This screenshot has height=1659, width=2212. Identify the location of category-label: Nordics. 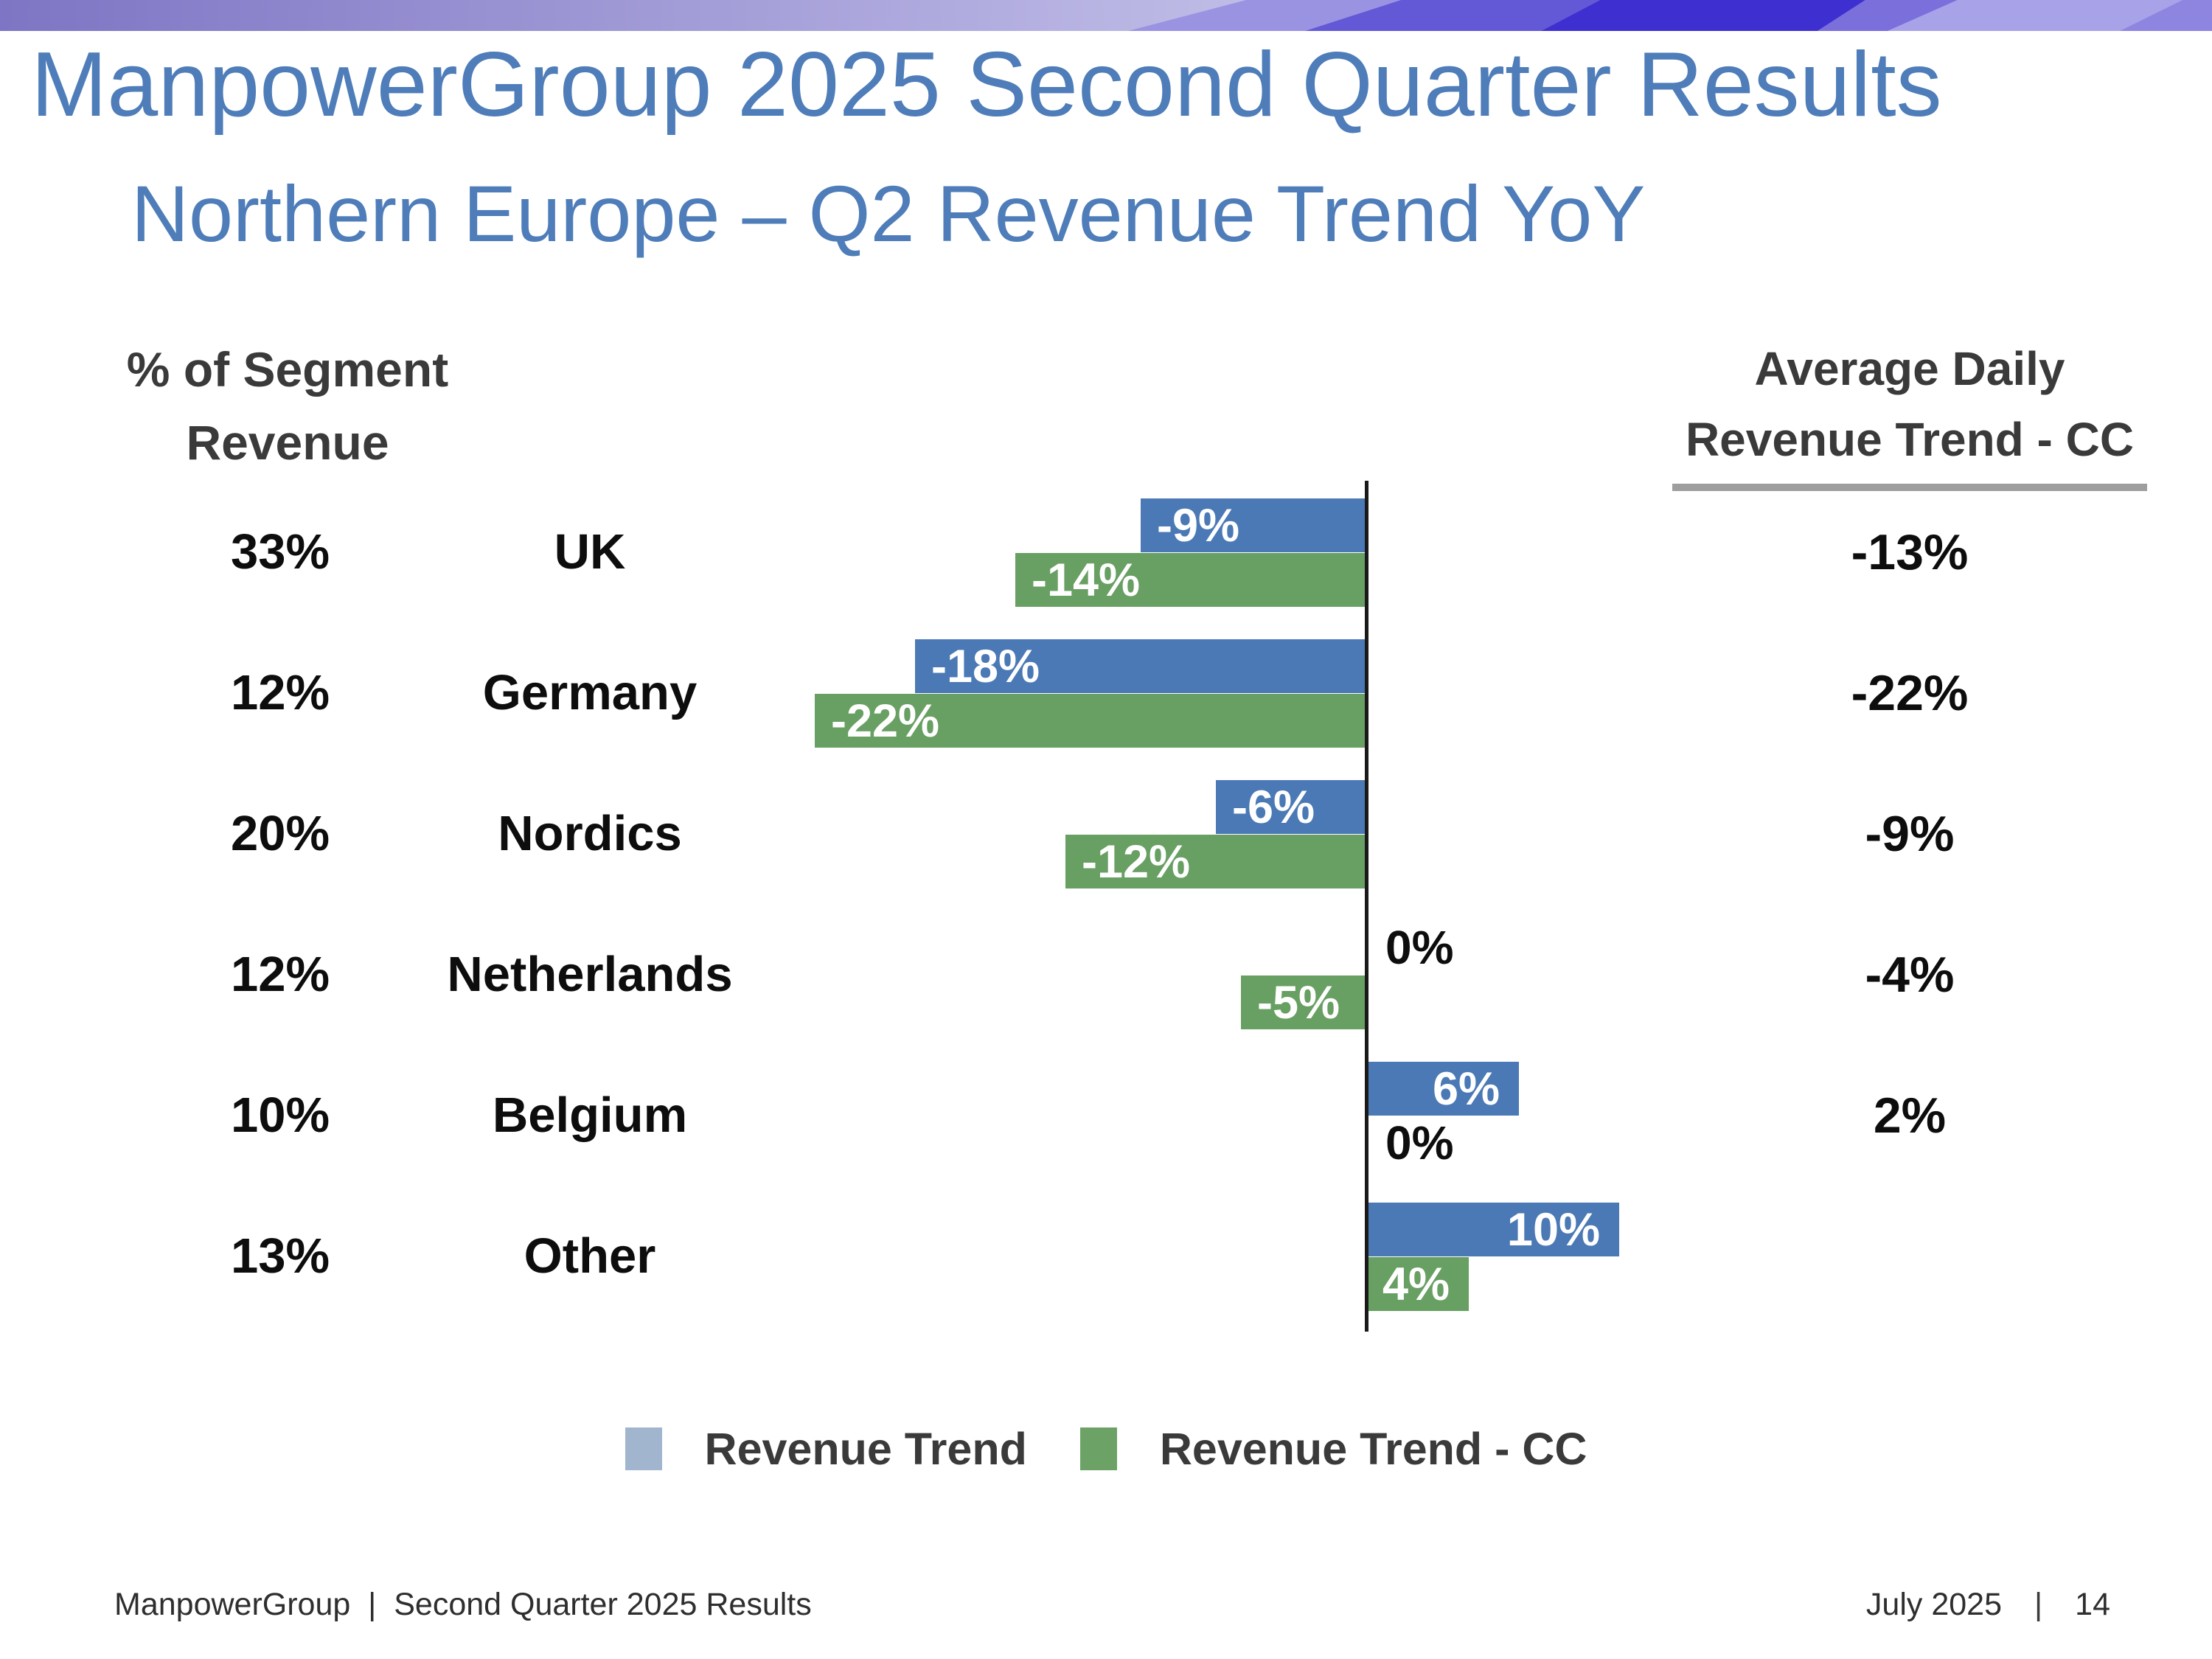
(590, 833).